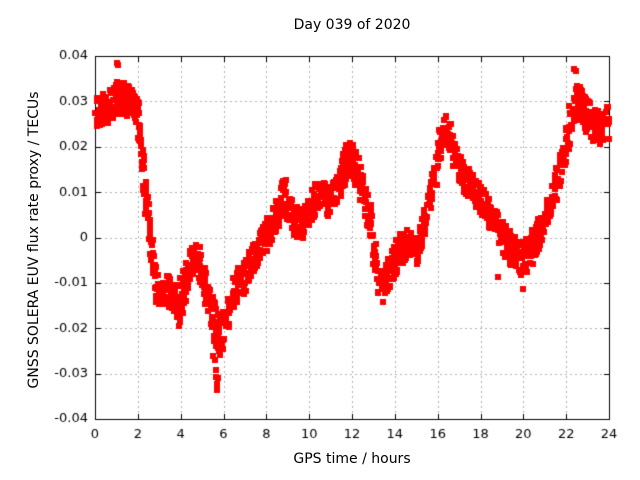  Describe the element at coordinates (352, 459) in the screenshot. I see `x-axis-label: GPS time / hours` at that location.